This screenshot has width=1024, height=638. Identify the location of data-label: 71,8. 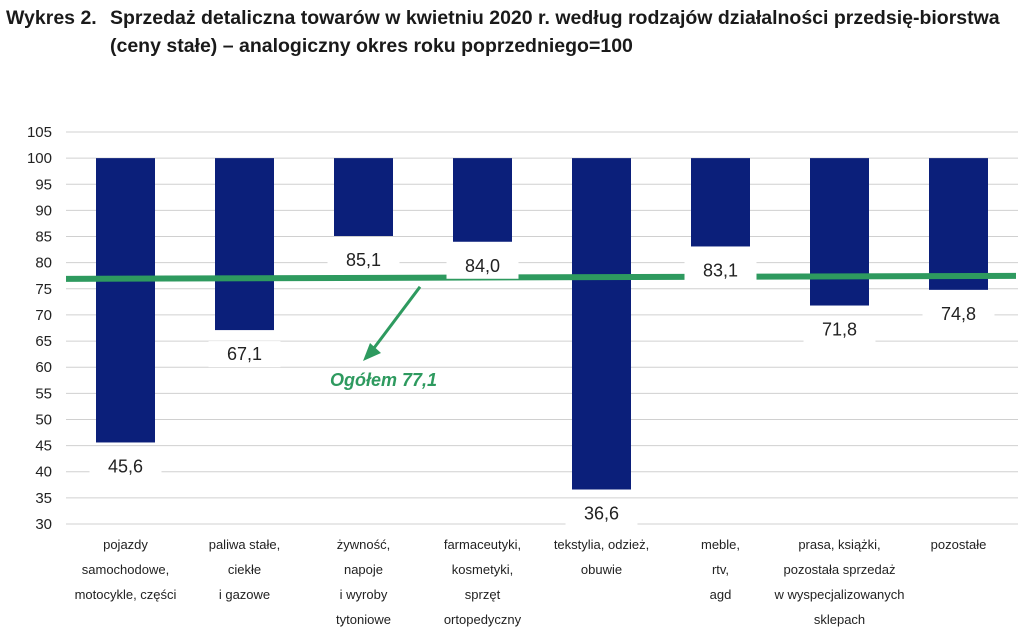
(839, 330).